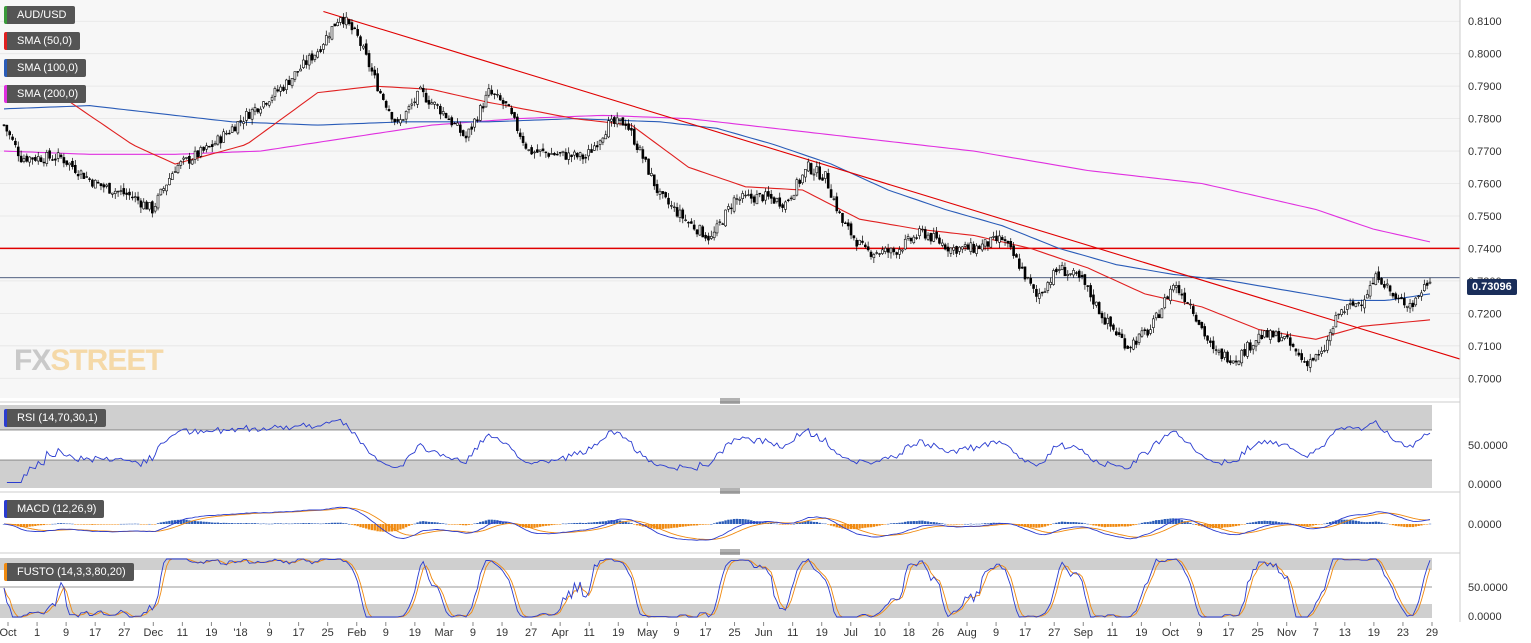  I want to click on time-tick-label: Dec, so click(154, 633).